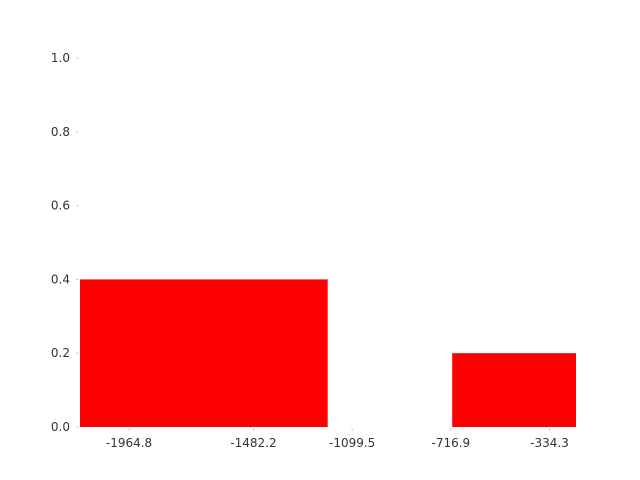  What do you see at coordinates (352, 443) in the screenshot?
I see `x-tick-label: -1099.5` at bounding box center [352, 443].